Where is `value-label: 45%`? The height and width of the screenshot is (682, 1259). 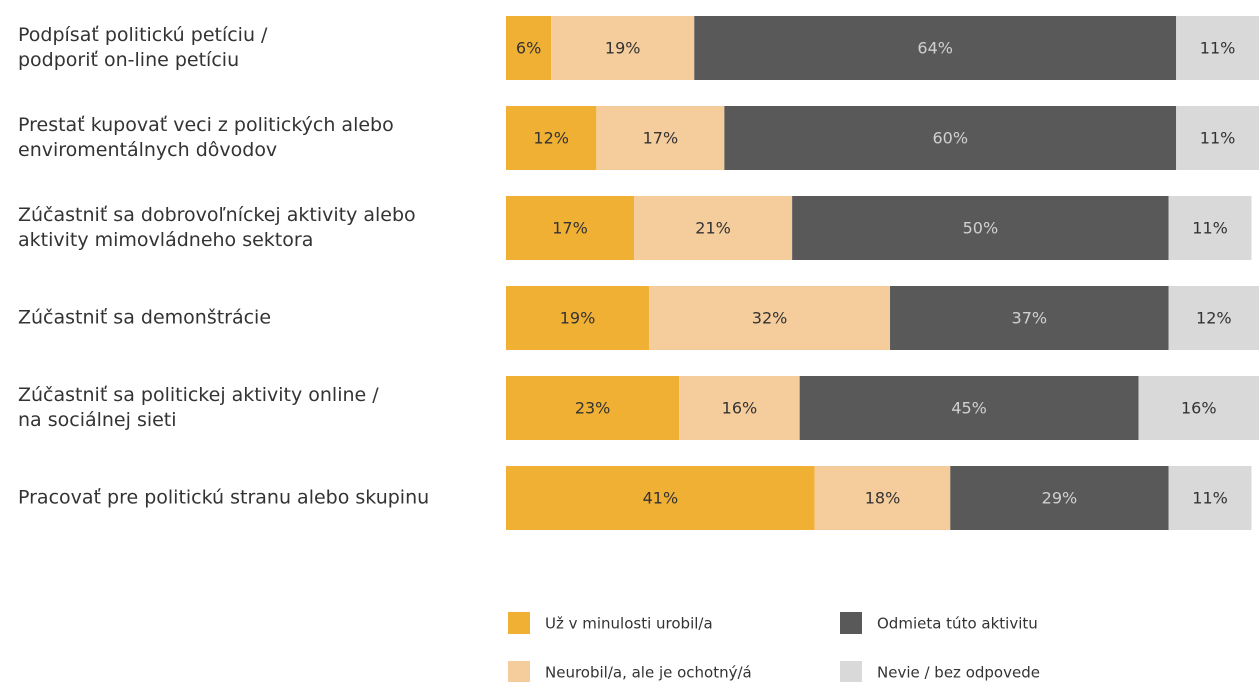 value-label: 45% is located at coordinates (969, 408).